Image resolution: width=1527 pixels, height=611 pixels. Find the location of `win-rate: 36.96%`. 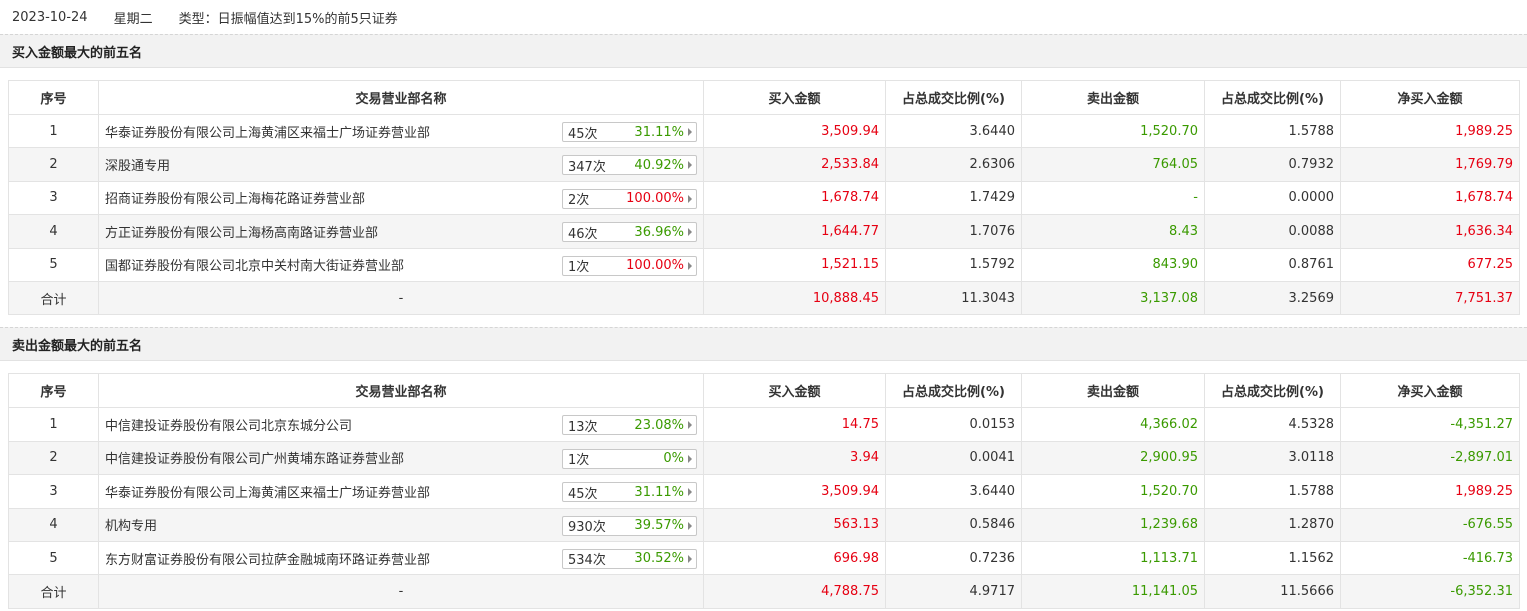

win-rate: 36.96% is located at coordinates (659, 232).